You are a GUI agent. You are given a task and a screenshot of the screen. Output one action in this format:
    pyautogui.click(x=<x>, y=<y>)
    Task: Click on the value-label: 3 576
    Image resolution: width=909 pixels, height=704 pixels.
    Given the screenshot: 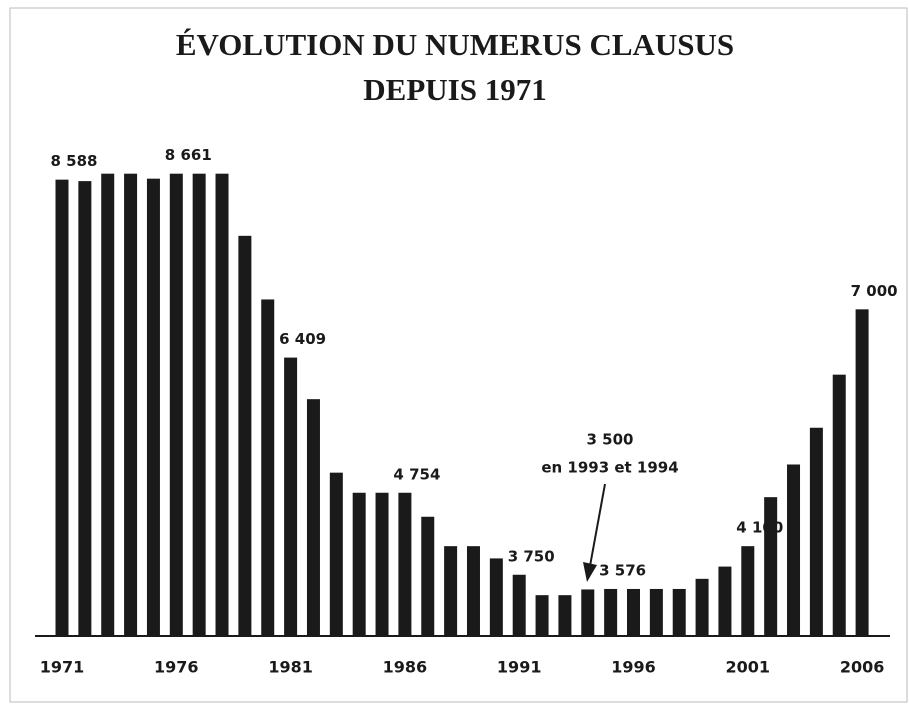 What is the action you would take?
    pyautogui.click(x=622, y=570)
    